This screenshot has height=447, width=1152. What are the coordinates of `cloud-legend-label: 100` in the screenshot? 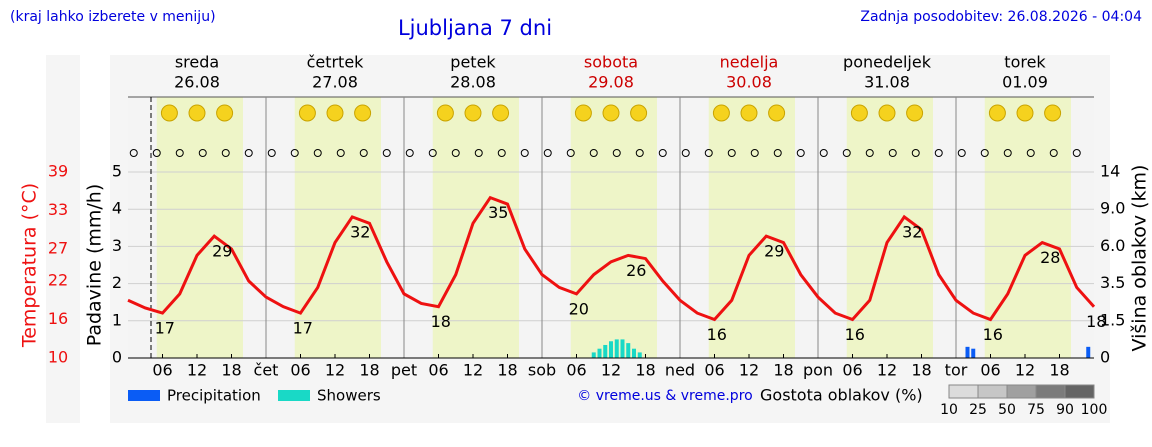 It's located at (1094, 410).